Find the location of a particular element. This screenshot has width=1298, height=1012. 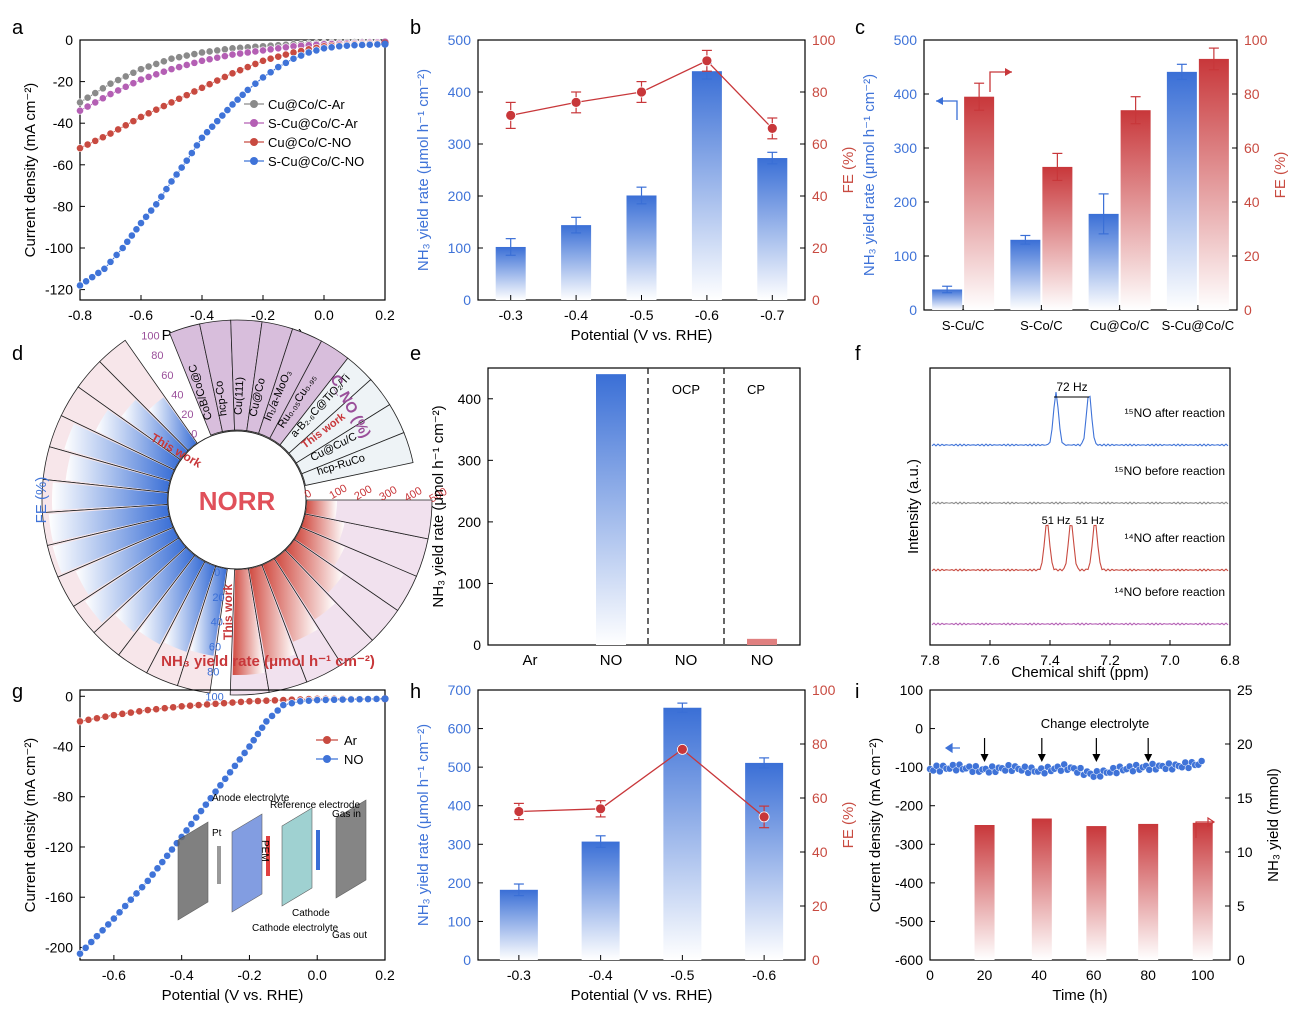

panel-i-yield-bar is located at coordinates (1148, 891).